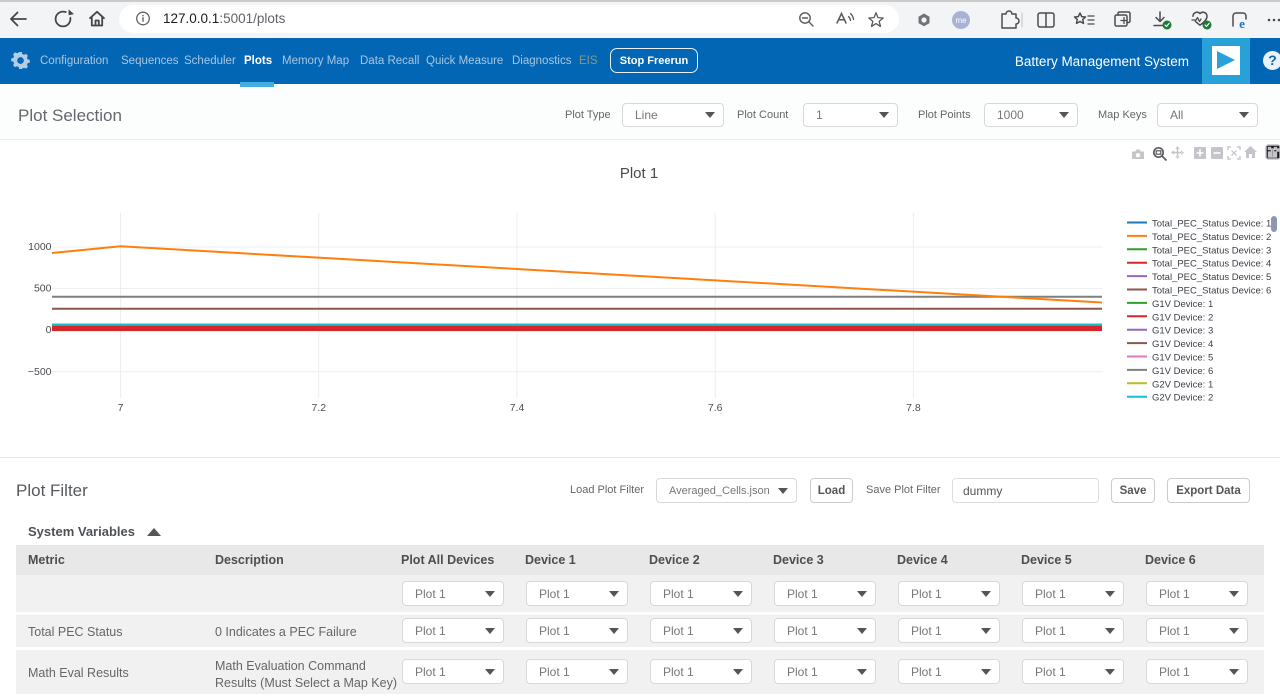 The width and height of the screenshot is (1280, 696). What do you see at coordinates (1211, 264) in the screenshot?
I see `svg-text: Total_PEC_Status Device: 4` at bounding box center [1211, 264].